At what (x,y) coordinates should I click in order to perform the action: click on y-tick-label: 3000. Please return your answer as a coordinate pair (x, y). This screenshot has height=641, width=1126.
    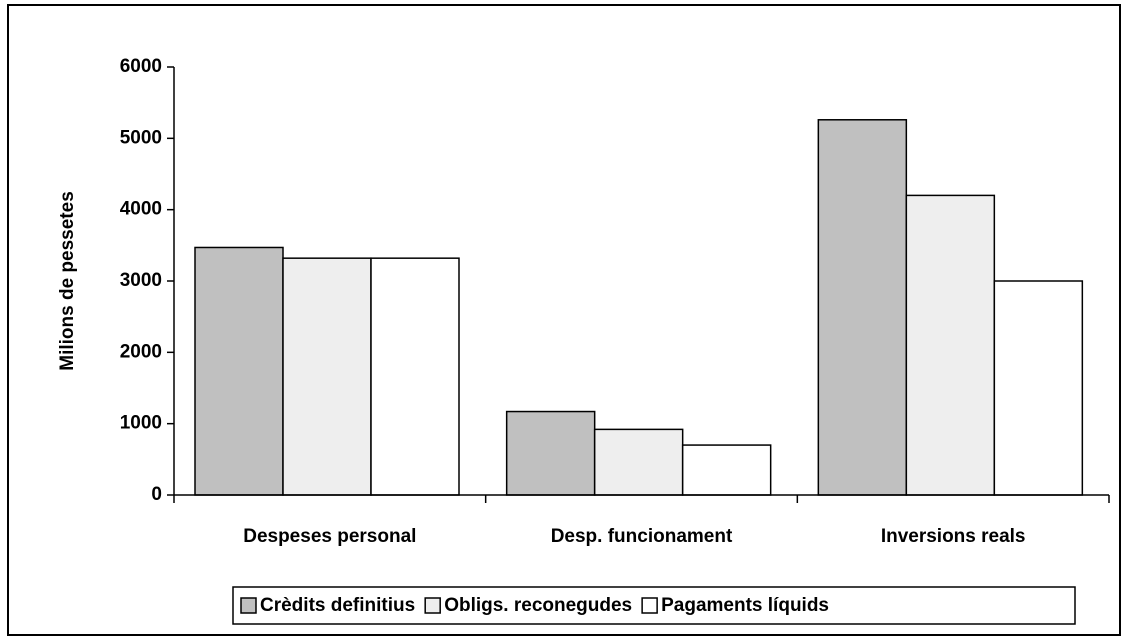
    Looking at the image, I should click on (141, 280).